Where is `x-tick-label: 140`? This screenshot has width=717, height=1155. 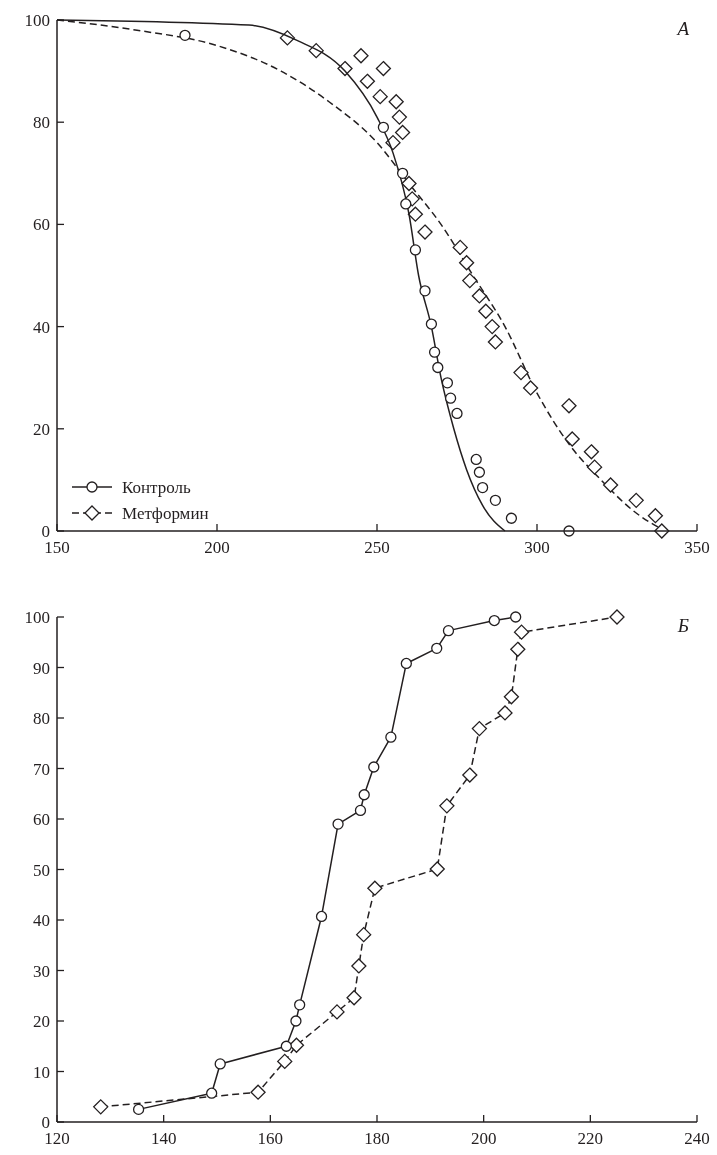 x-tick-label: 140 is located at coordinates (163, 1138).